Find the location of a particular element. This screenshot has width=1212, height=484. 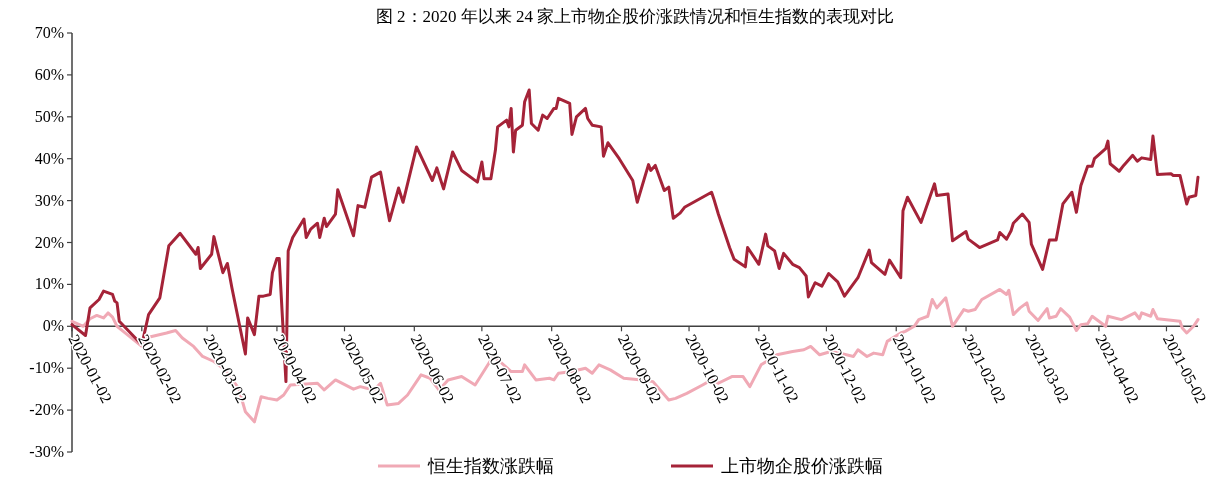

legend-label: 上市物企股价涨跌幅 is located at coordinates (802, 466).